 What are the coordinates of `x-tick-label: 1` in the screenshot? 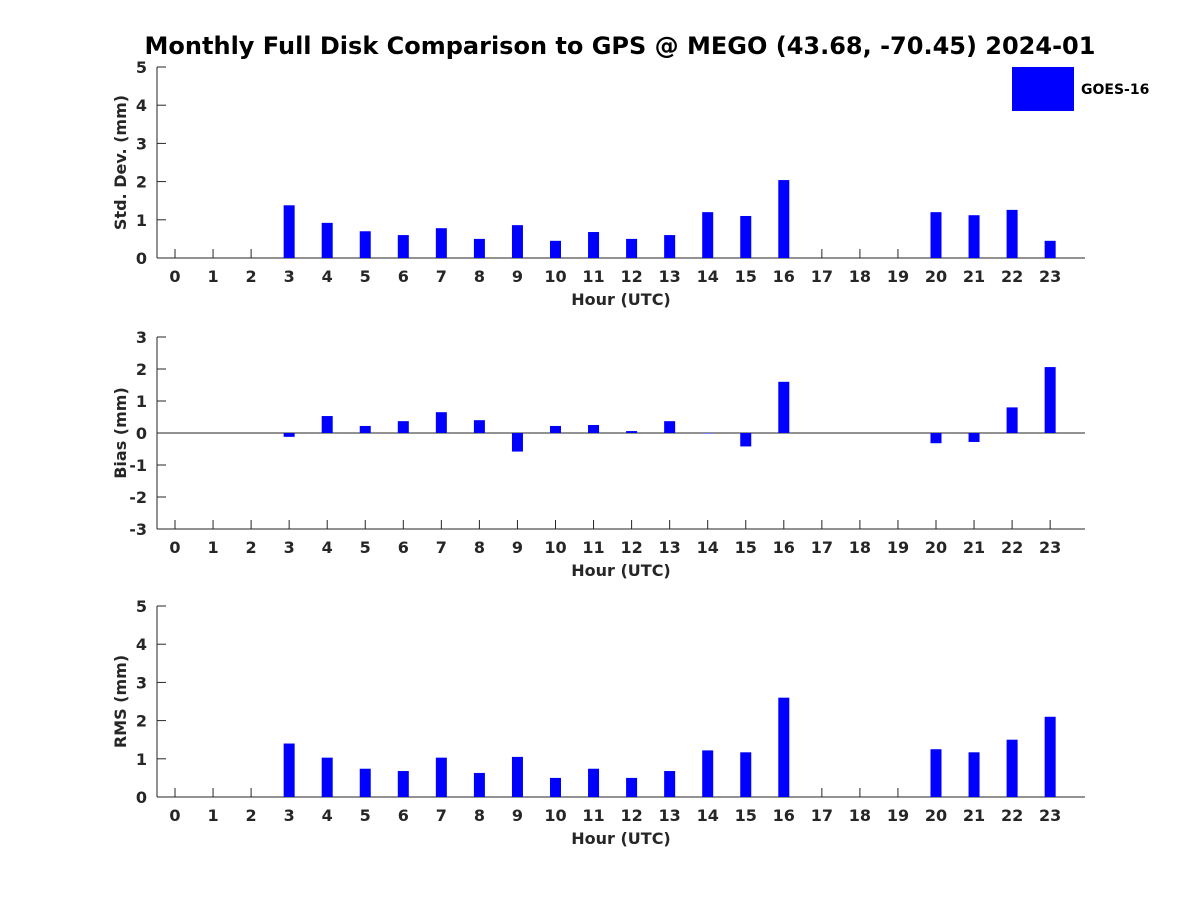 It's located at (212, 815).